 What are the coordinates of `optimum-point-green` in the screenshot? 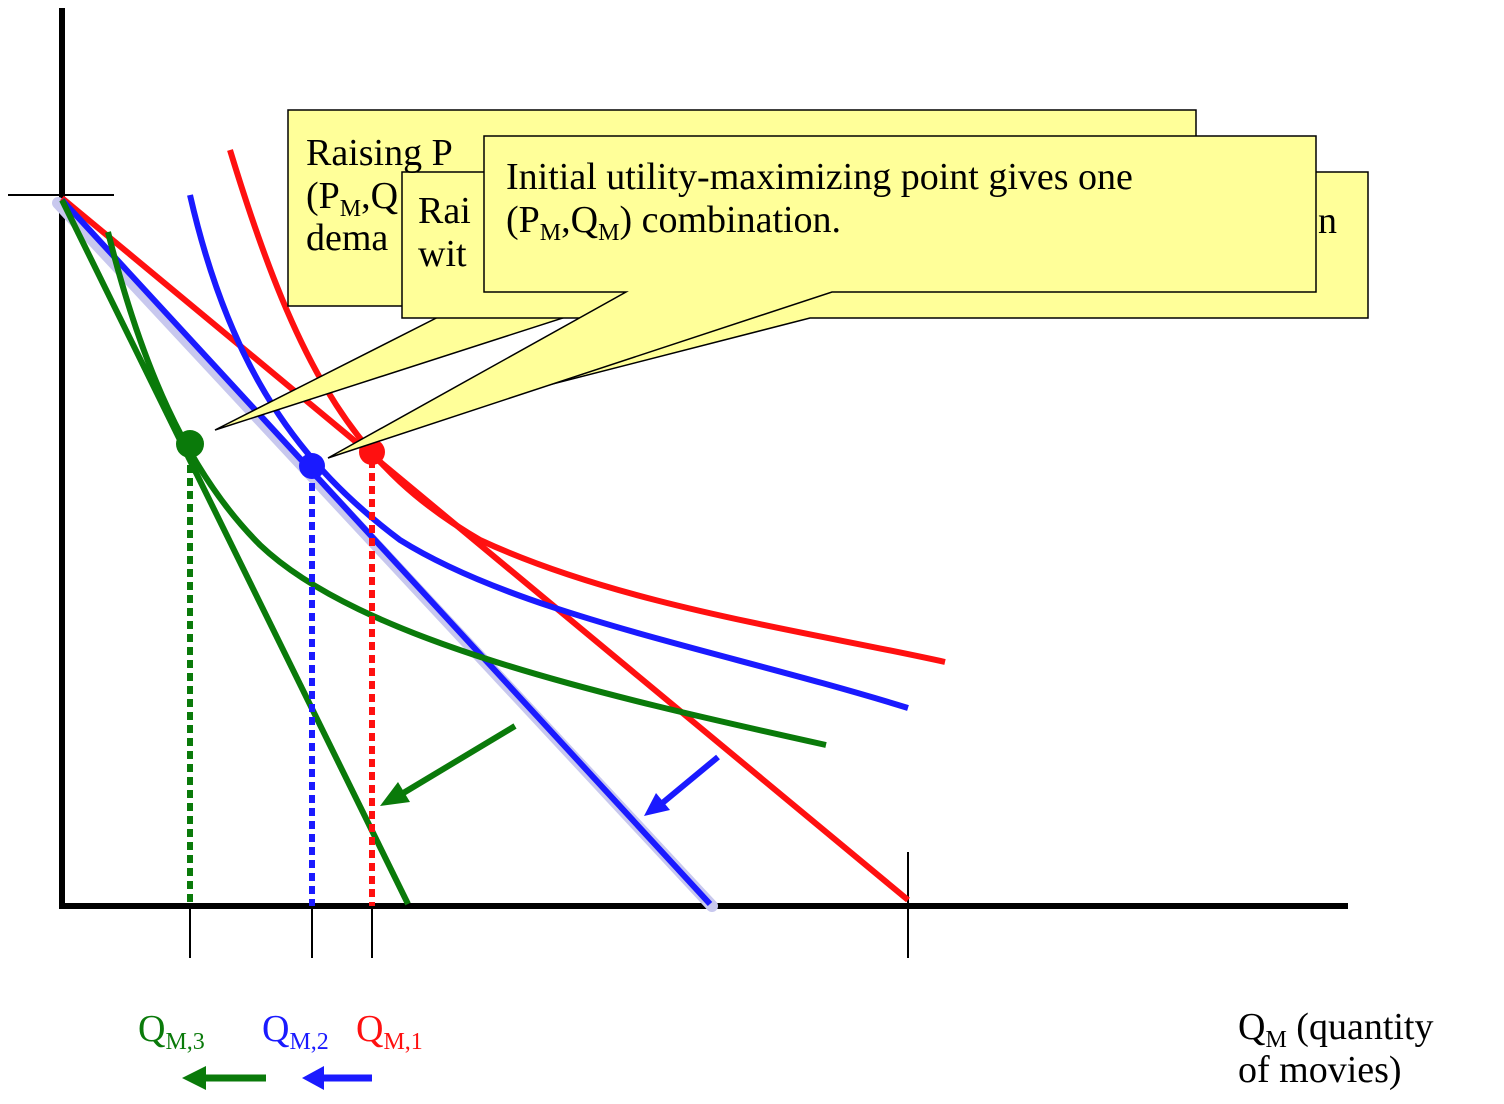 It's located at (190, 444).